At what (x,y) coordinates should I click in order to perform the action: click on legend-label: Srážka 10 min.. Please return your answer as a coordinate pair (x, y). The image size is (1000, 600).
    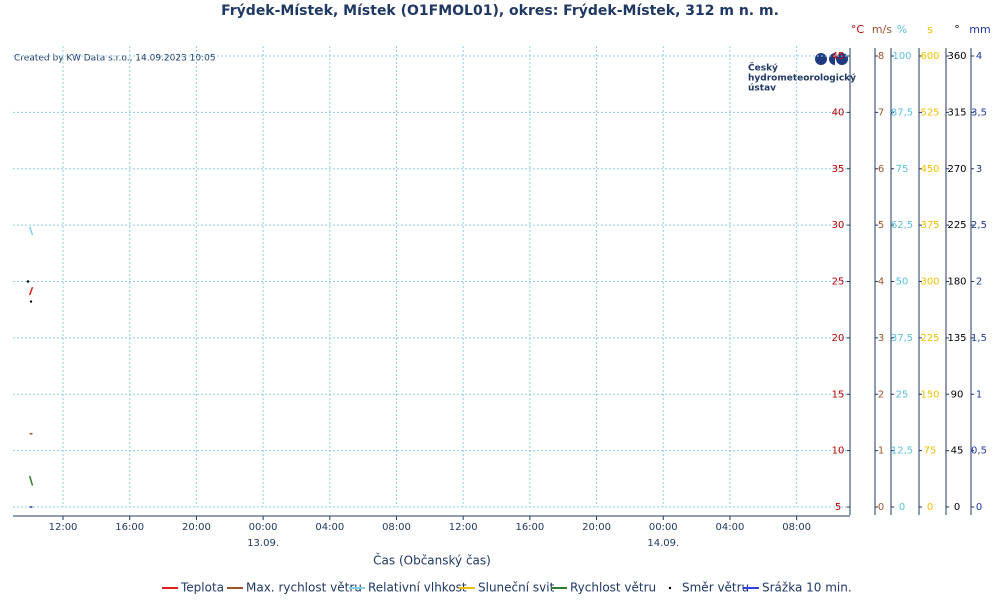
    Looking at the image, I should click on (807, 588).